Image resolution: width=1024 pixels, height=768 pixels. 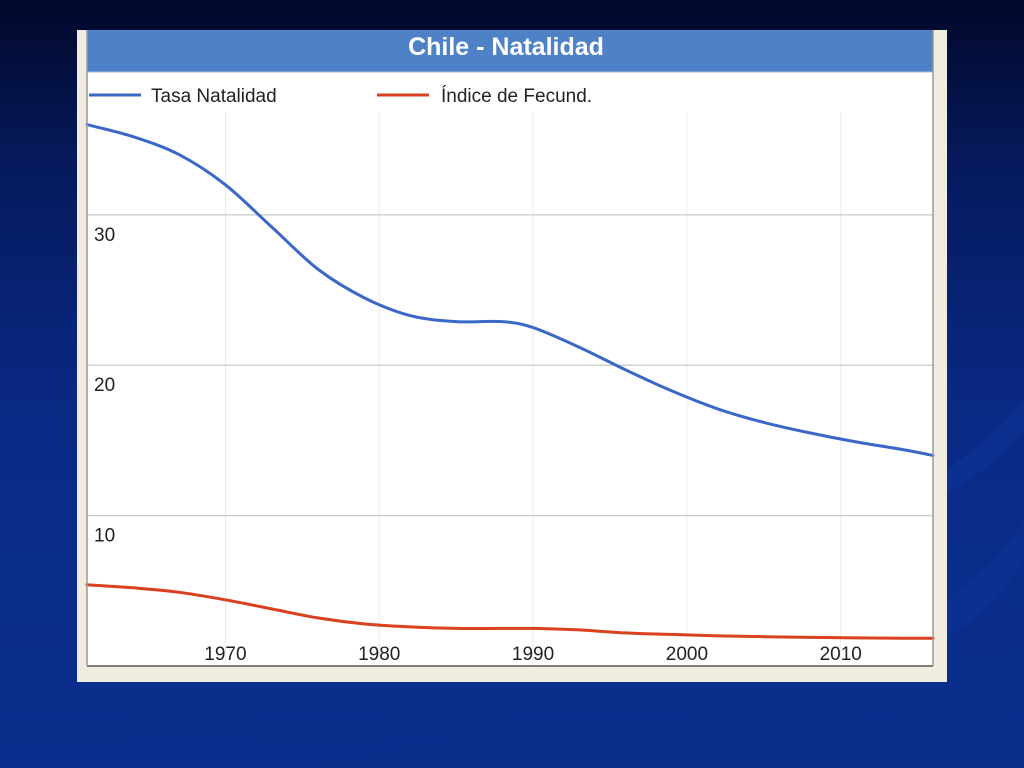 What do you see at coordinates (104, 235) in the screenshot?
I see `y-tick-label: 30` at bounding box center [104, 235].